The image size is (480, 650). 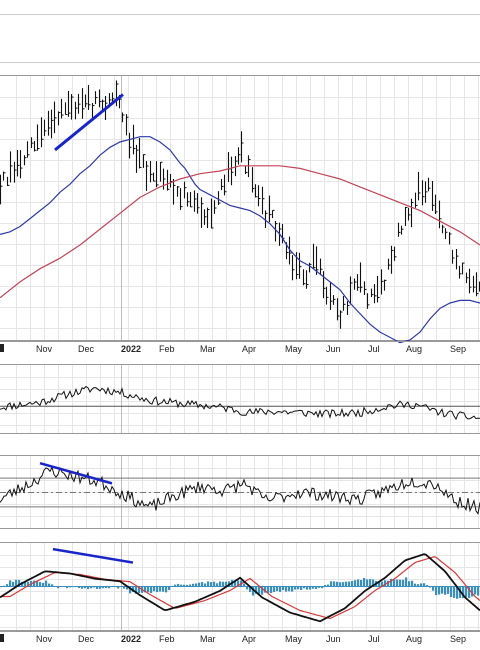 I want to click on x-axis-top-tick-label: Apr, so click(x=249, y=349).